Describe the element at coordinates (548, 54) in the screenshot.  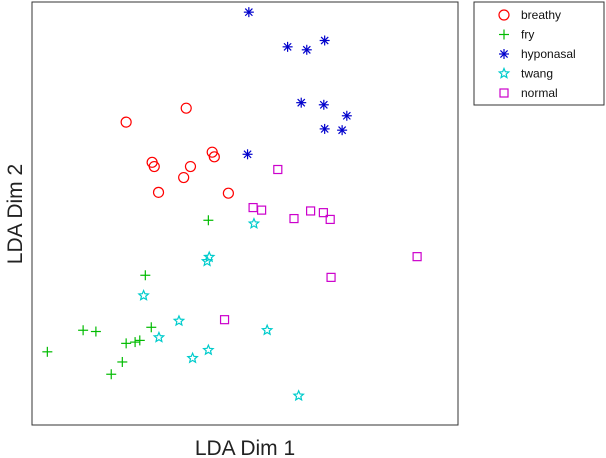
I see `legend-label-hyponasal: hyponasal` at that location.